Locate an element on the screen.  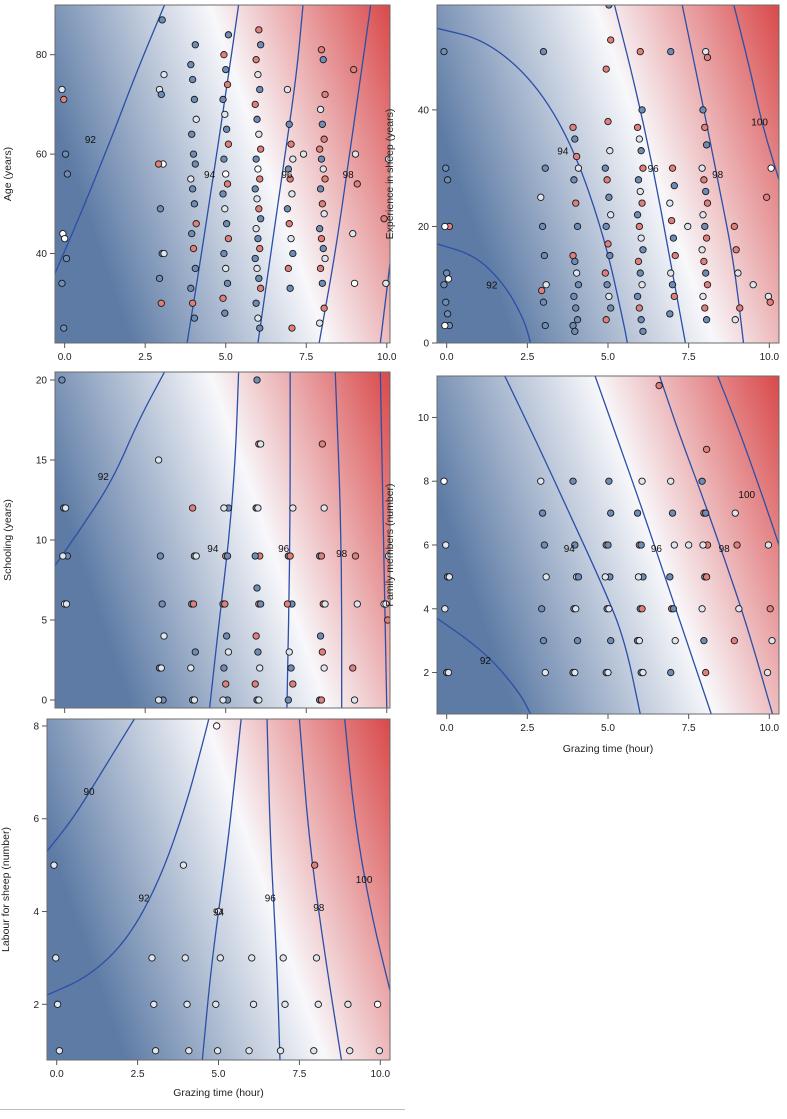
plot-frame is located at coordinates (222, 174).